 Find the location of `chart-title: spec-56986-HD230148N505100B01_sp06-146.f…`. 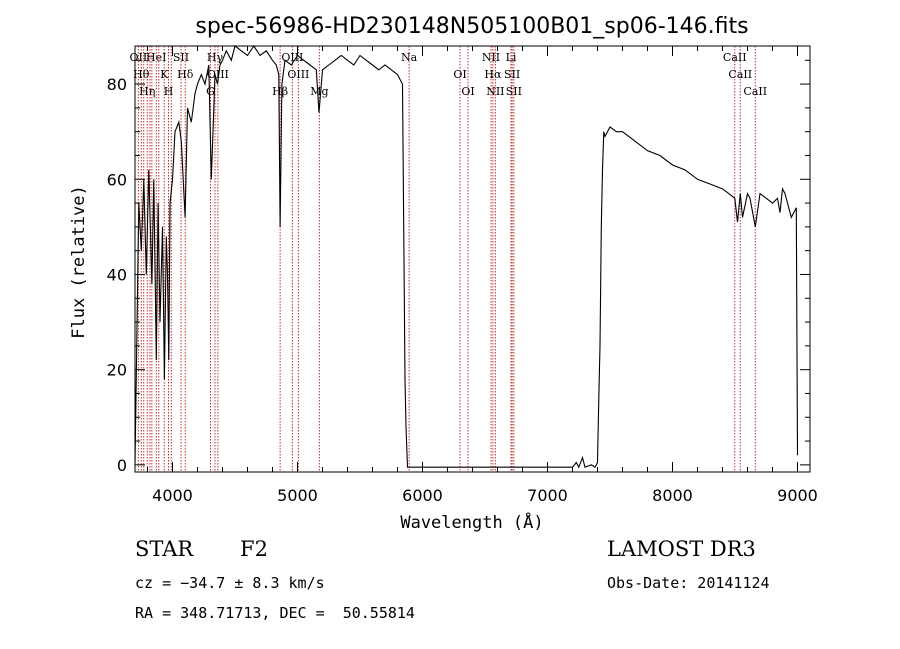

chart-title: spec-56986-HD230148N505100B01_sp06-146.f… is located at coordinates (471, 26).